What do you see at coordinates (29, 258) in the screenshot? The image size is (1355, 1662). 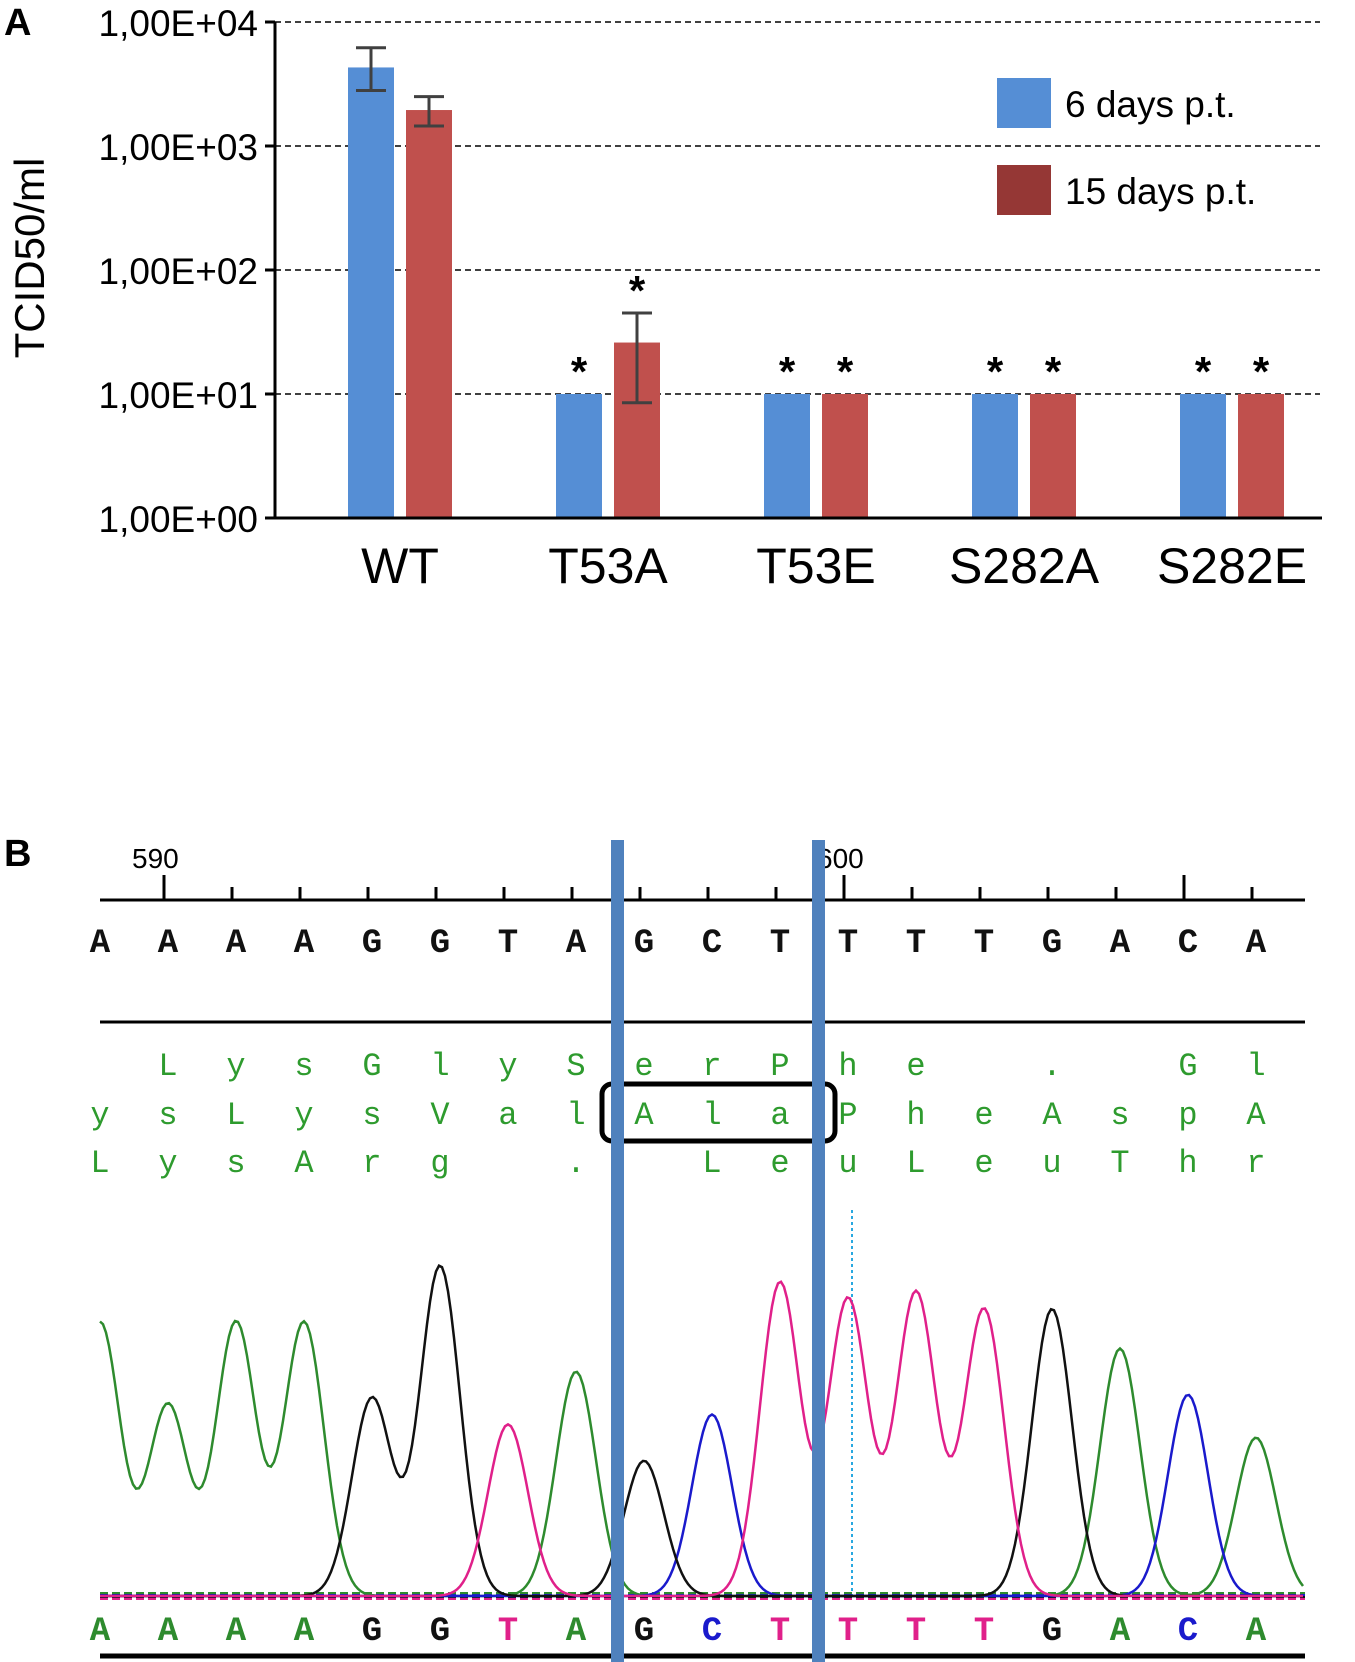 I see `y-axis-label: TCID50/ml` at bounding box center [29, 258].